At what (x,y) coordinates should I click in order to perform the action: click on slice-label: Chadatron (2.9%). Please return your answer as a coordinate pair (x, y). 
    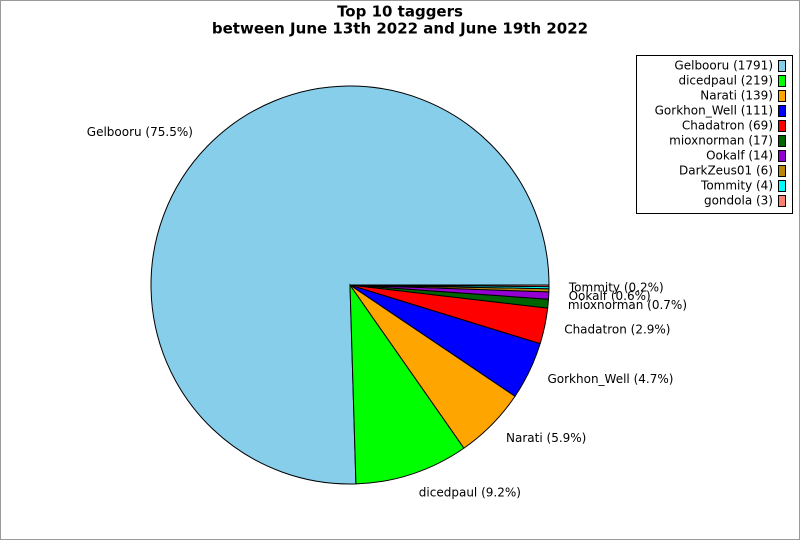
    Looking at the image, I should click on (617, 330).